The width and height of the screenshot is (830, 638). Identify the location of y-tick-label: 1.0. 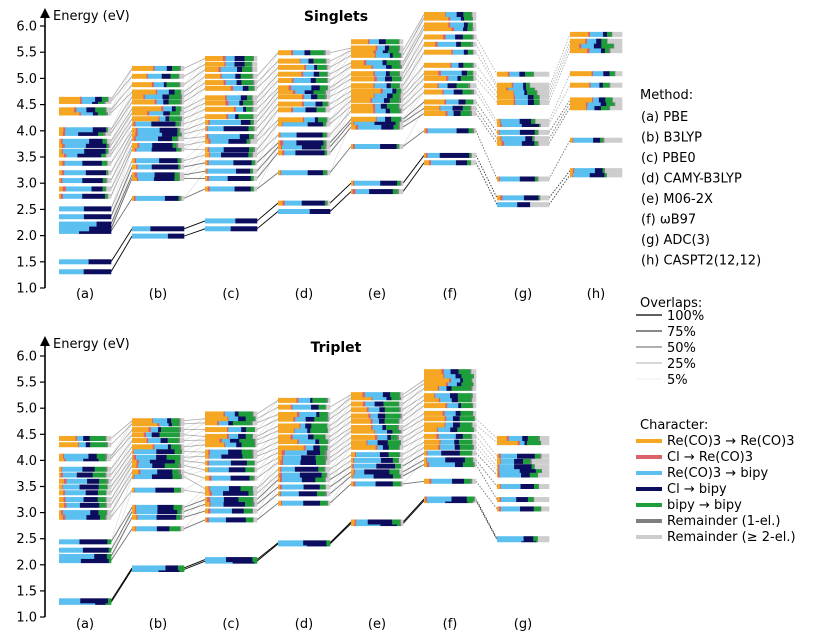
(26, 618).